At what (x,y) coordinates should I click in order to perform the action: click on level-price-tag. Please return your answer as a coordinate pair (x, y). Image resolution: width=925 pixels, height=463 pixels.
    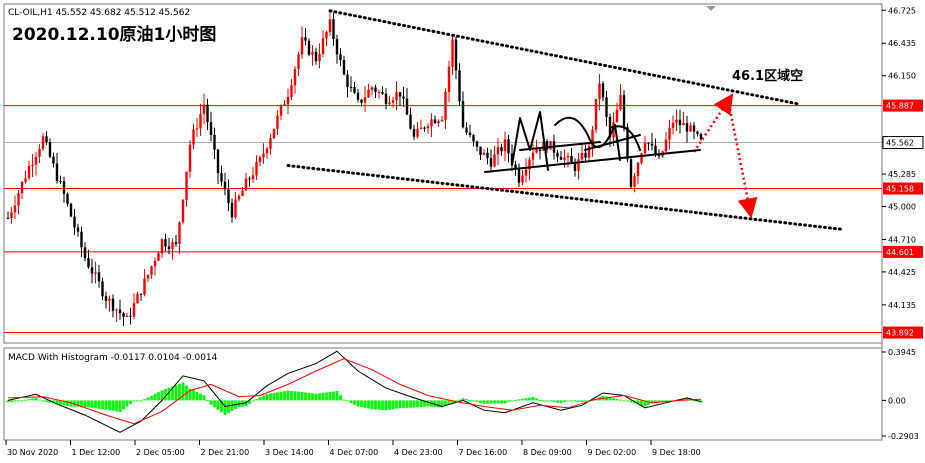
    Looking at the image, I should click on (903, 188).